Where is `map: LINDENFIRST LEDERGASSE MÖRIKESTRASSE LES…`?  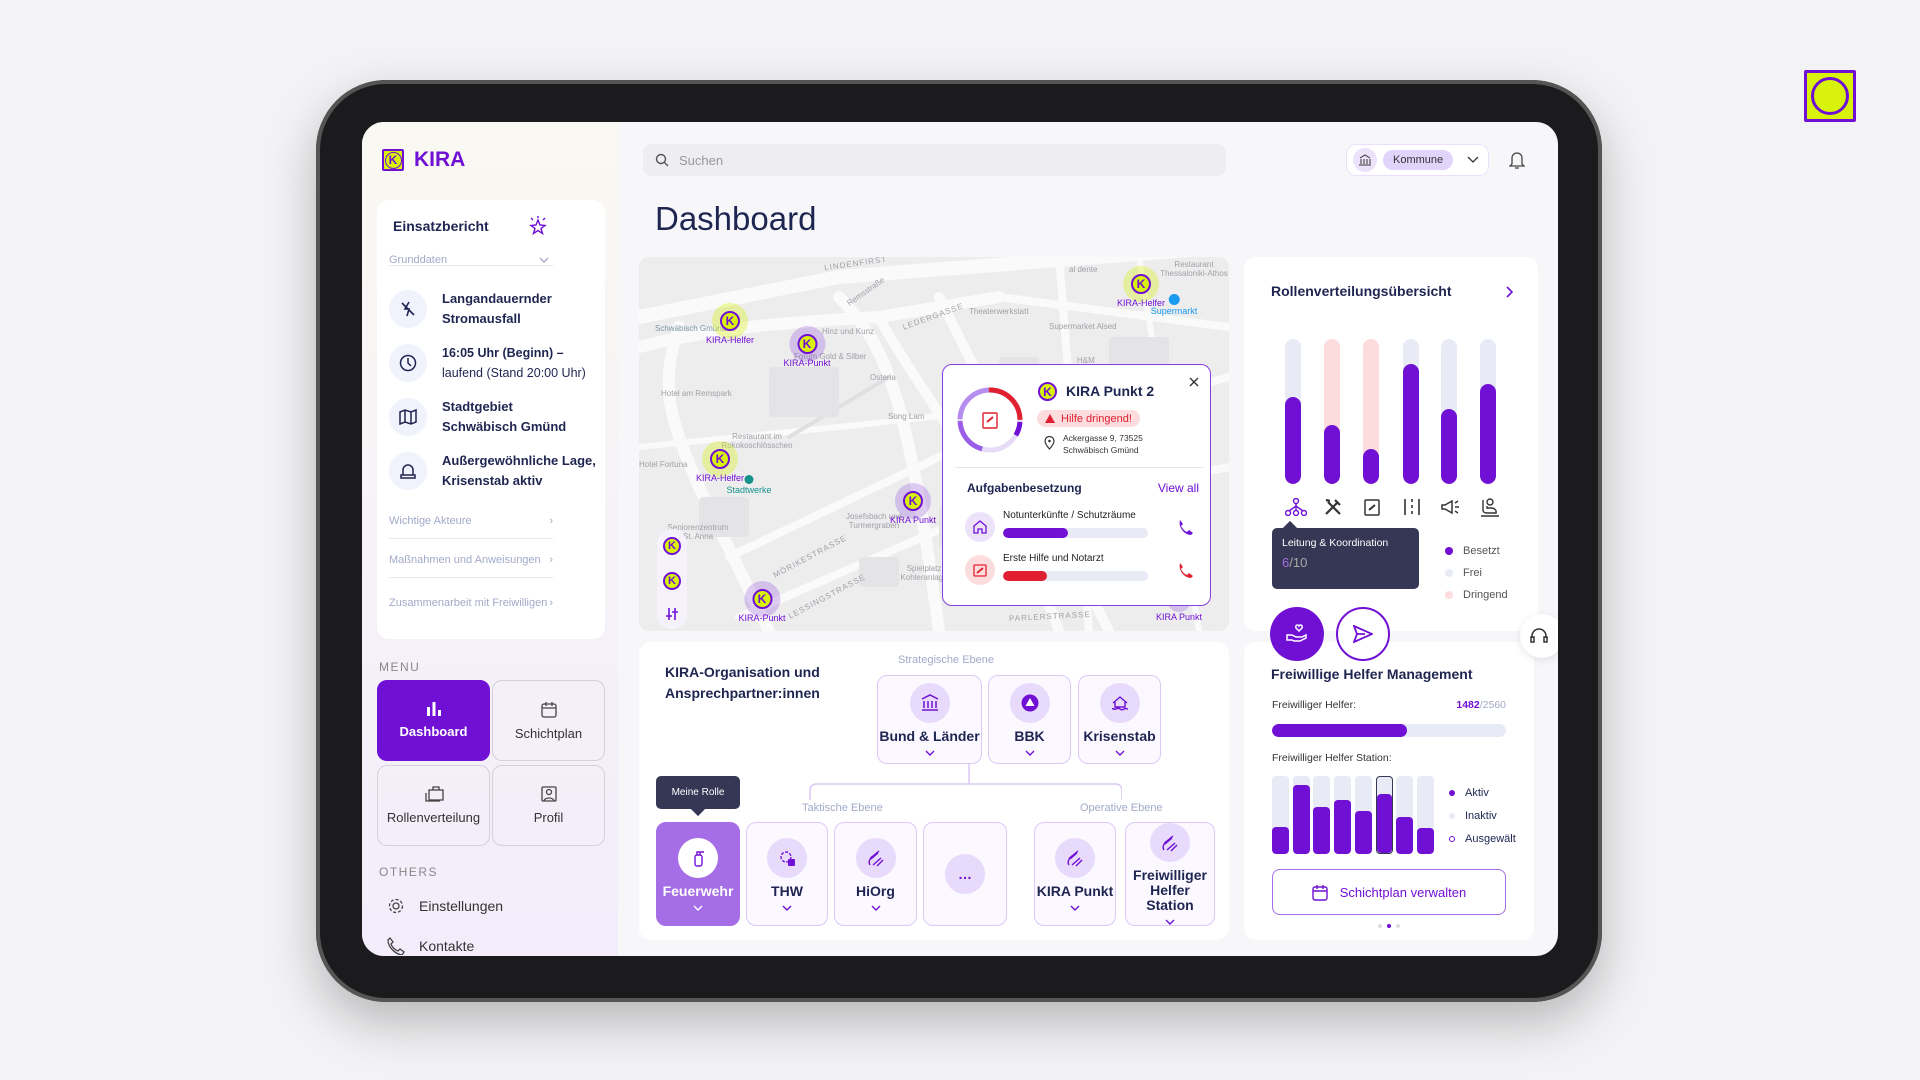
map: LINDENFIRST LEDERGASSE MÖRIKESTRASSE LES… is located at coordinates (934, 444).